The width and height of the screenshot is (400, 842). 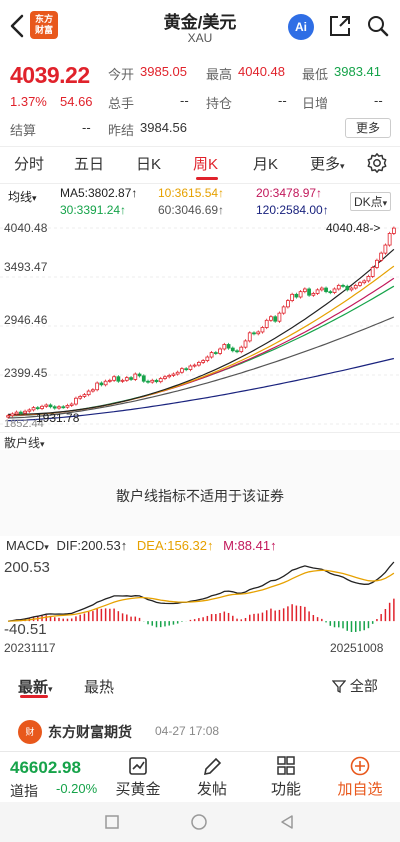 What do you see at coordinates (339, 687) in the screenshot?
I see `filter-icon` at bounding box center [339, 687].